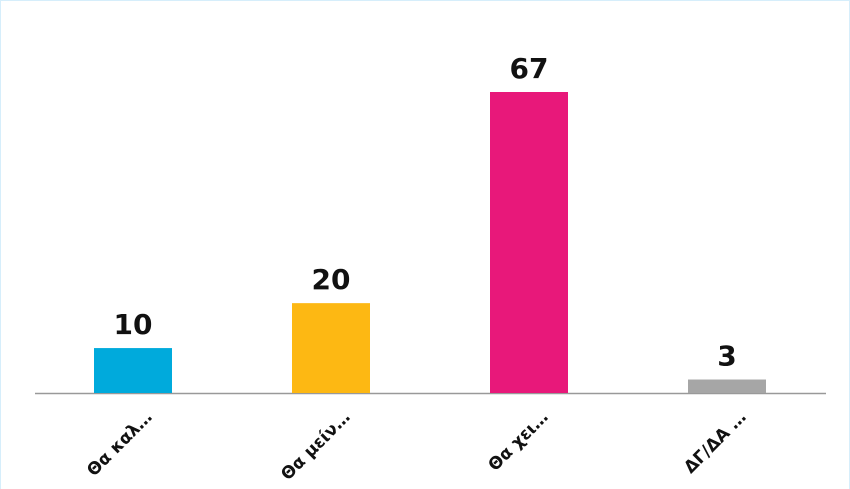 The width and height of the screenshot is (850, 489). I want to click on value-label: 67, so click(529, 68).